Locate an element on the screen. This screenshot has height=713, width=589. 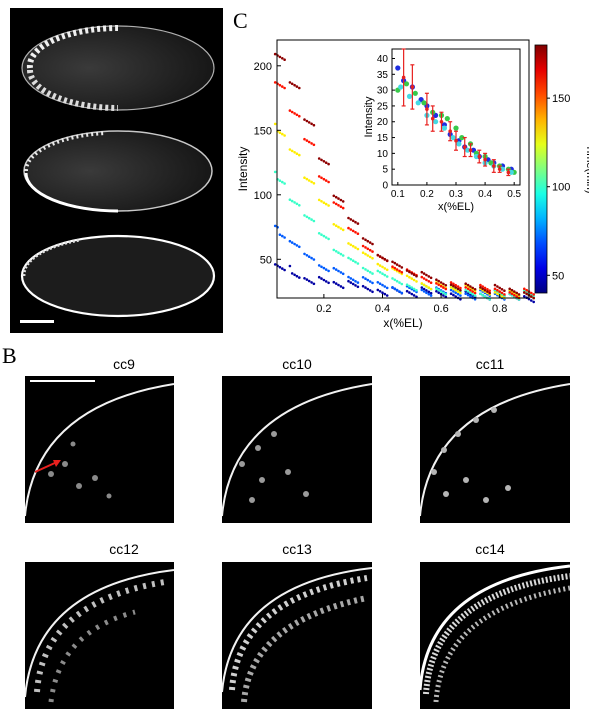
colorbar-label: Time(min) is located at coordinates (586, 168).